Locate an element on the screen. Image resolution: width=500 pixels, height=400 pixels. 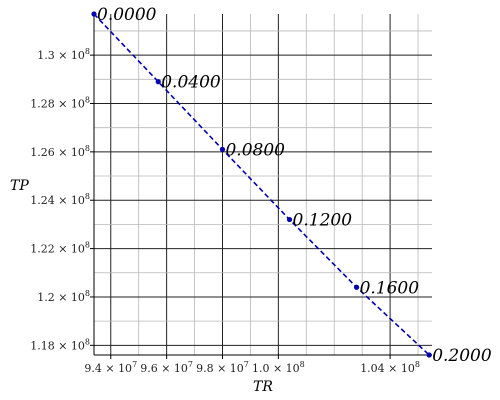
y-tick-label: 1.22 × 108 is located at coordinates (60, 248).